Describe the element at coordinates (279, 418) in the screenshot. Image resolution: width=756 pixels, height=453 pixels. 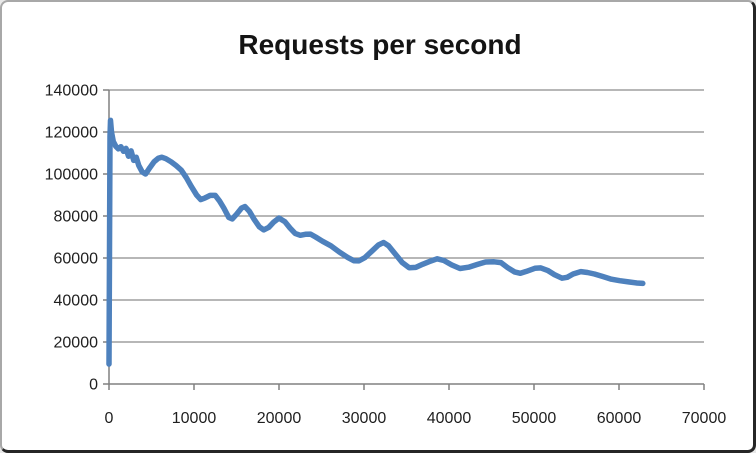
I see `x-tick-label: 20000` at that location.